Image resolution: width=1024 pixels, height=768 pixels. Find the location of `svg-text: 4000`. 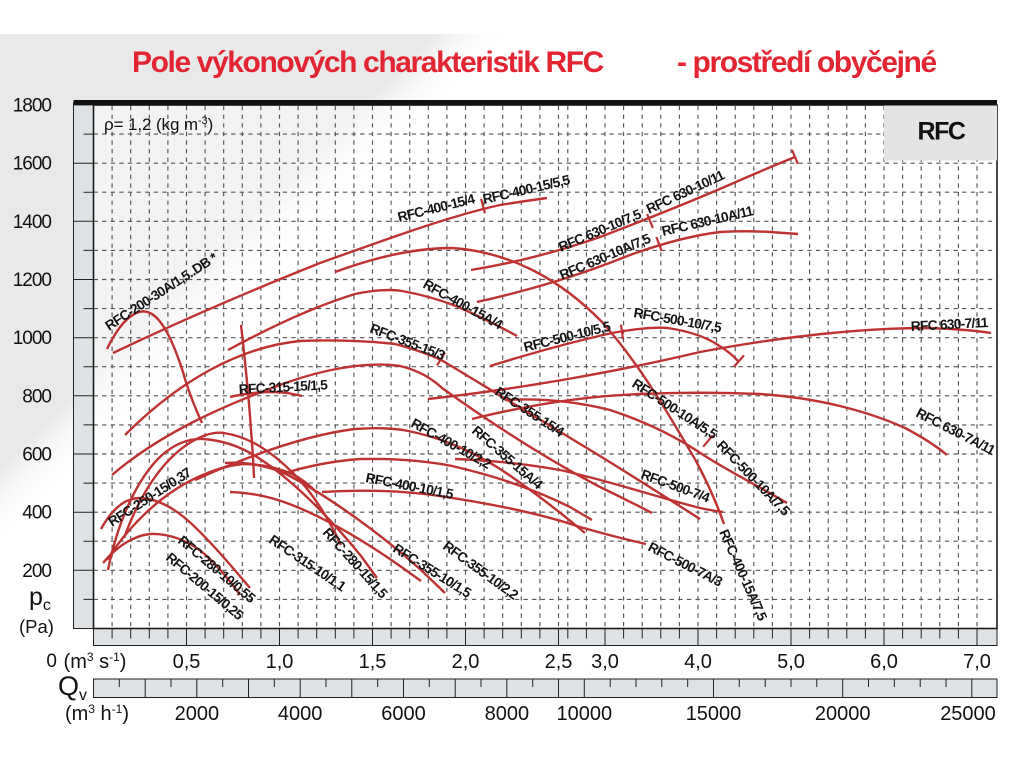

svg-text: 4000 is located at coordinates (300, 714).